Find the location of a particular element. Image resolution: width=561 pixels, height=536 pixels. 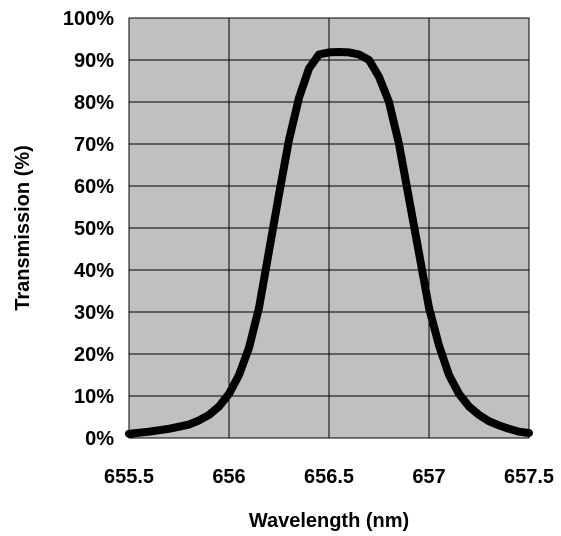

x-tick-label: 657 is located at coordinates (428, 477).